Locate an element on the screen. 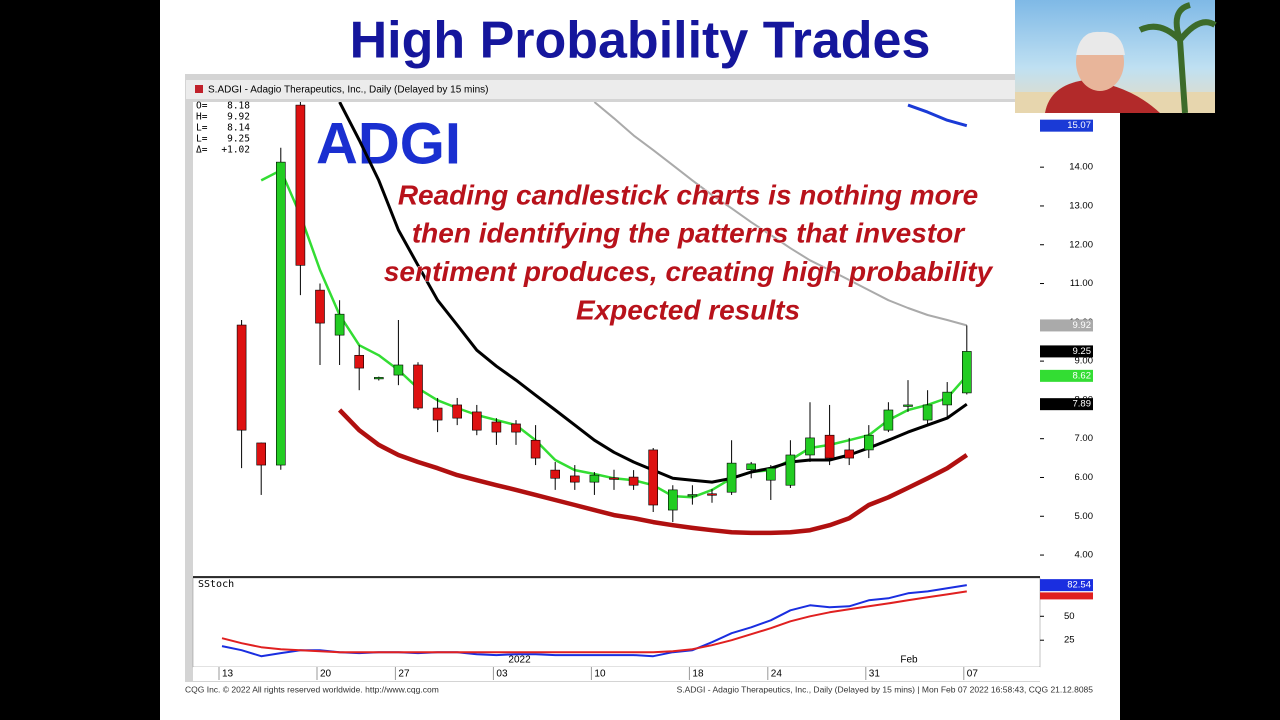  period-label: Feb is located at coordinates (909, 660).